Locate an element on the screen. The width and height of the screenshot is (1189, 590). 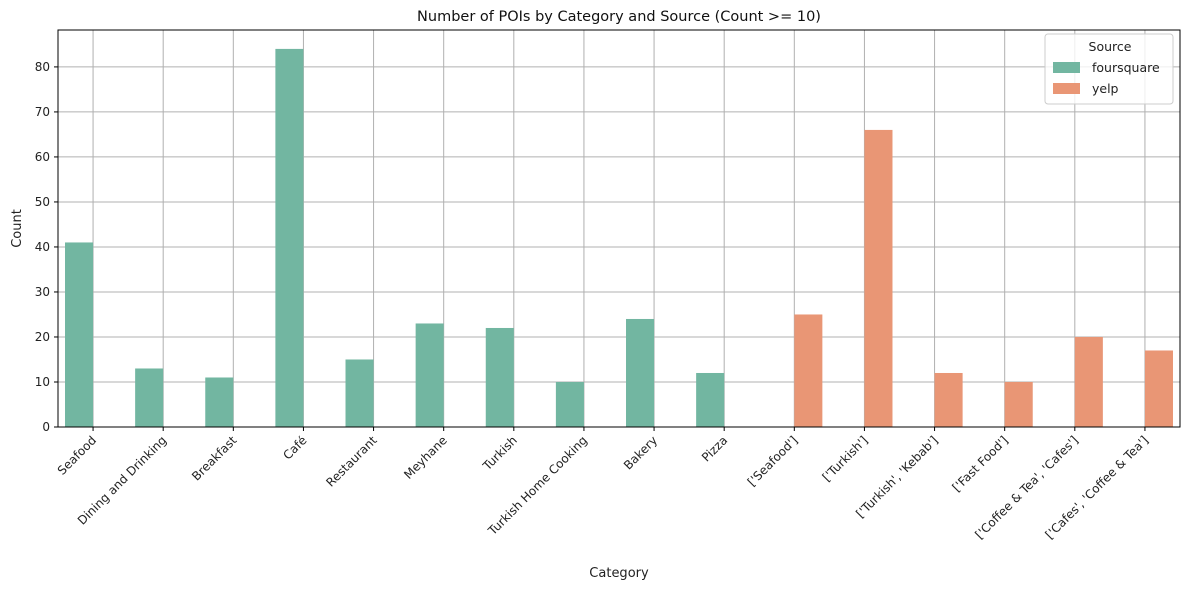
y-tick-label: 30 is located at coordinates (42, 292).